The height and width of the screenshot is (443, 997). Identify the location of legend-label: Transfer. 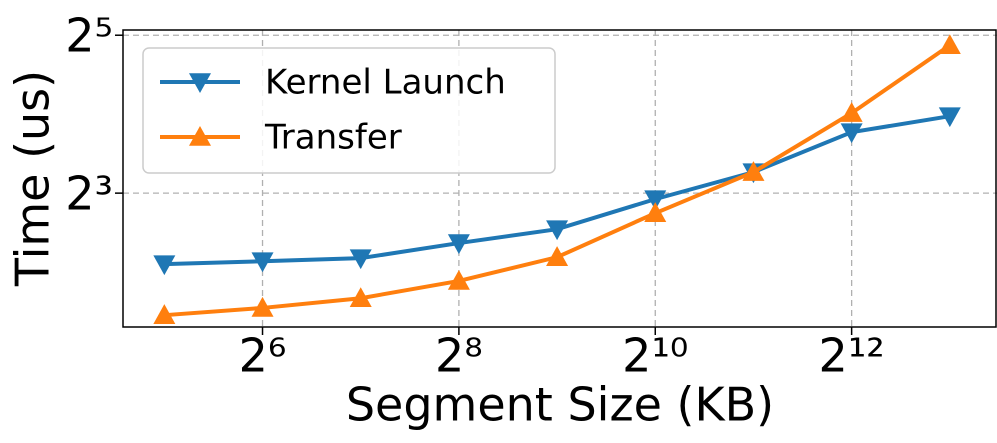
(333, 138).